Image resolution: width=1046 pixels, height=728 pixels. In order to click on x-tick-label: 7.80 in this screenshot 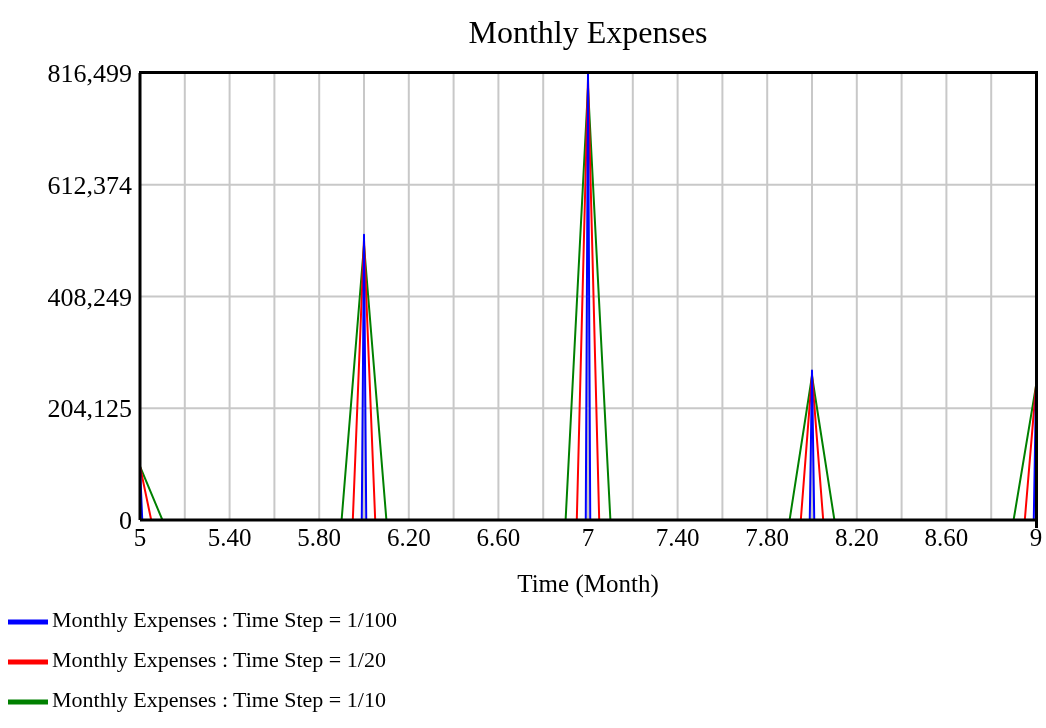, I will do `click(767, 537)`.